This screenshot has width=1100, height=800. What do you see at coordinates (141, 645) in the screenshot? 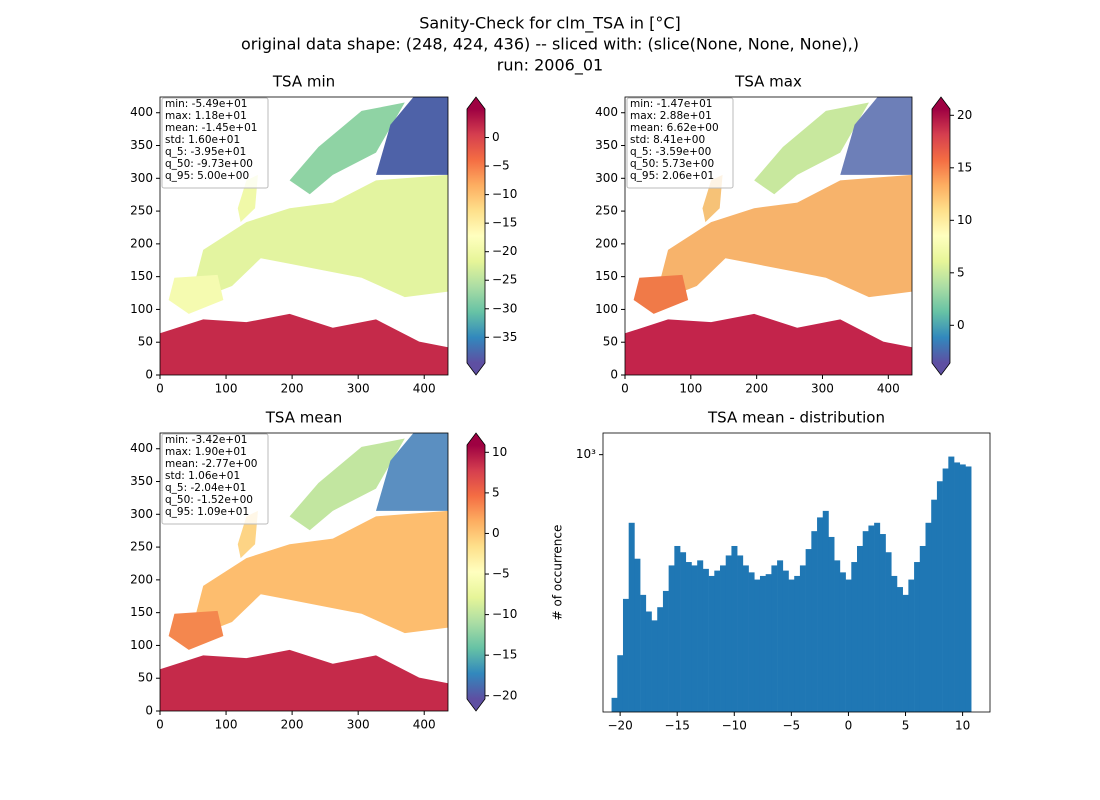
I see `y-tick-label: 100` at bounding box center [141, 645].